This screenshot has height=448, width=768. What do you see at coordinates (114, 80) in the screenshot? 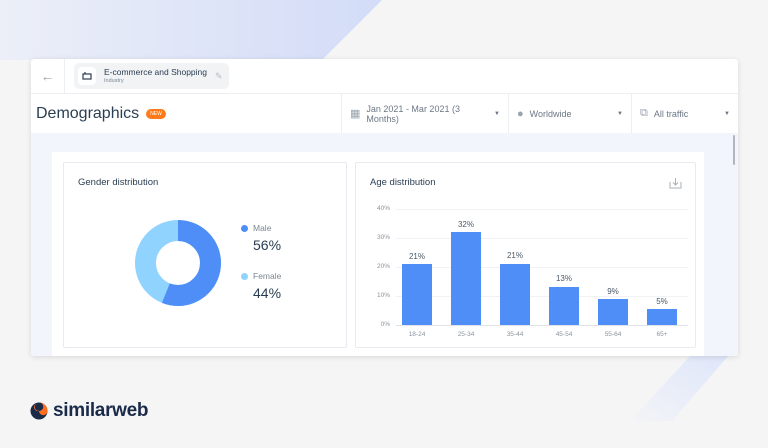
I see `chip-subtitle: Industry` at bounding box center [114, 80].